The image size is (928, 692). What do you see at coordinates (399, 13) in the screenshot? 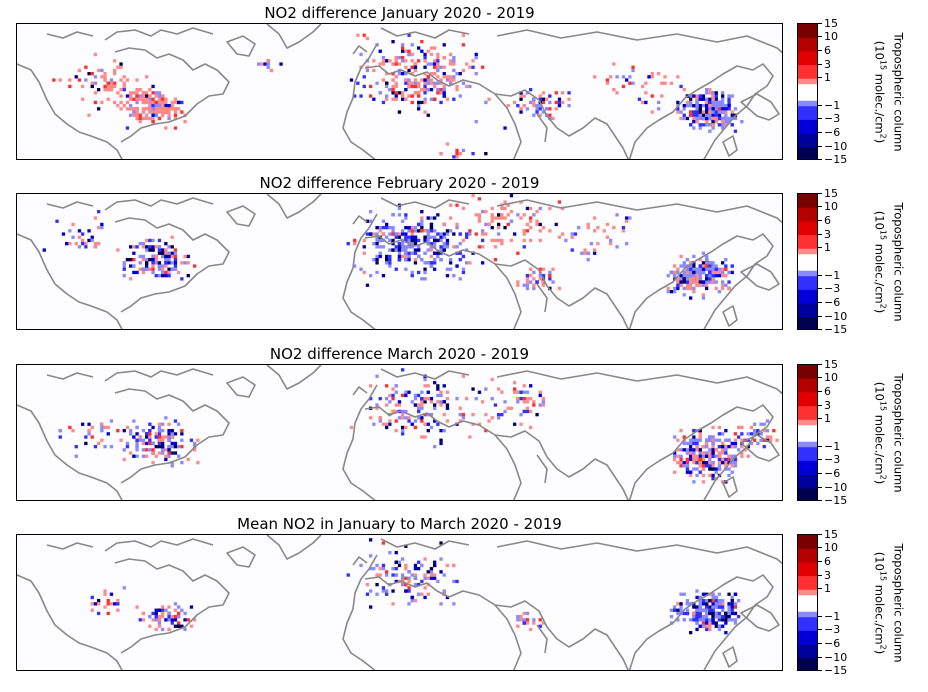
I see `panel-title: NO2 difference January 2020 - 2019` at bounding box center [399, 13].